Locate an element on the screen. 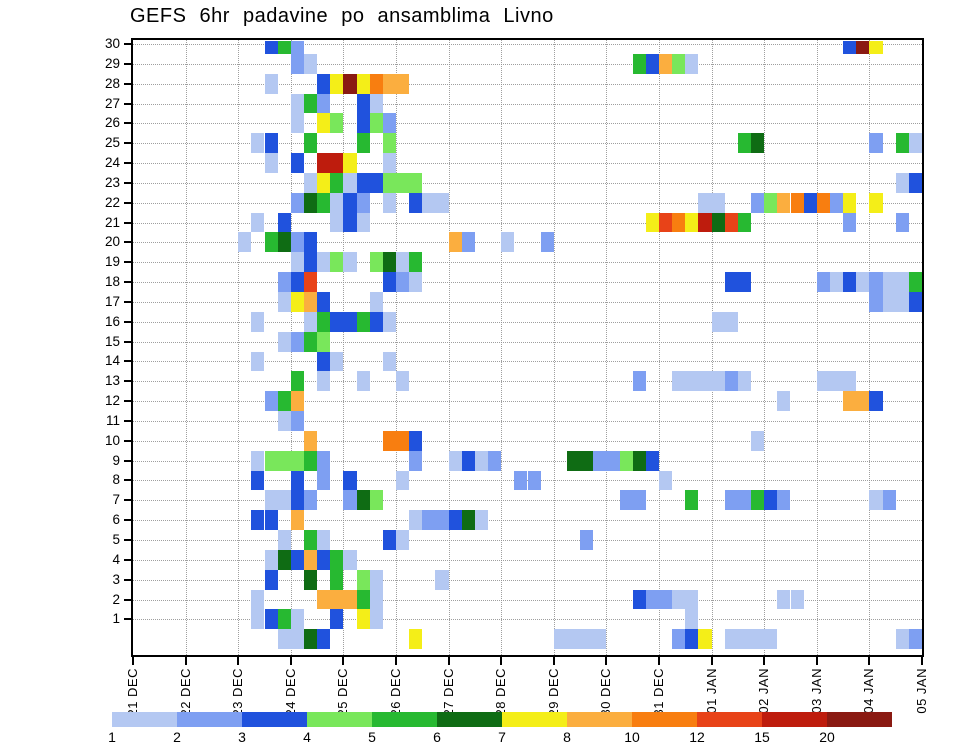 The image size is (960, 742). y-axis-label: 7 is located at coordinates (116, 500).